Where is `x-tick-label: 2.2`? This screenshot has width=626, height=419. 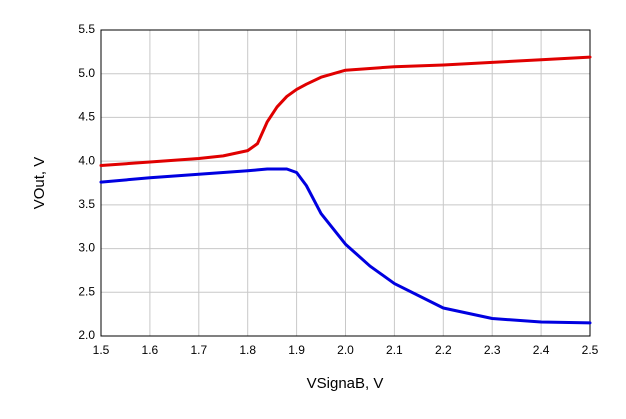 x-tick-label: 2.2 is located at coordinates (443, 350).